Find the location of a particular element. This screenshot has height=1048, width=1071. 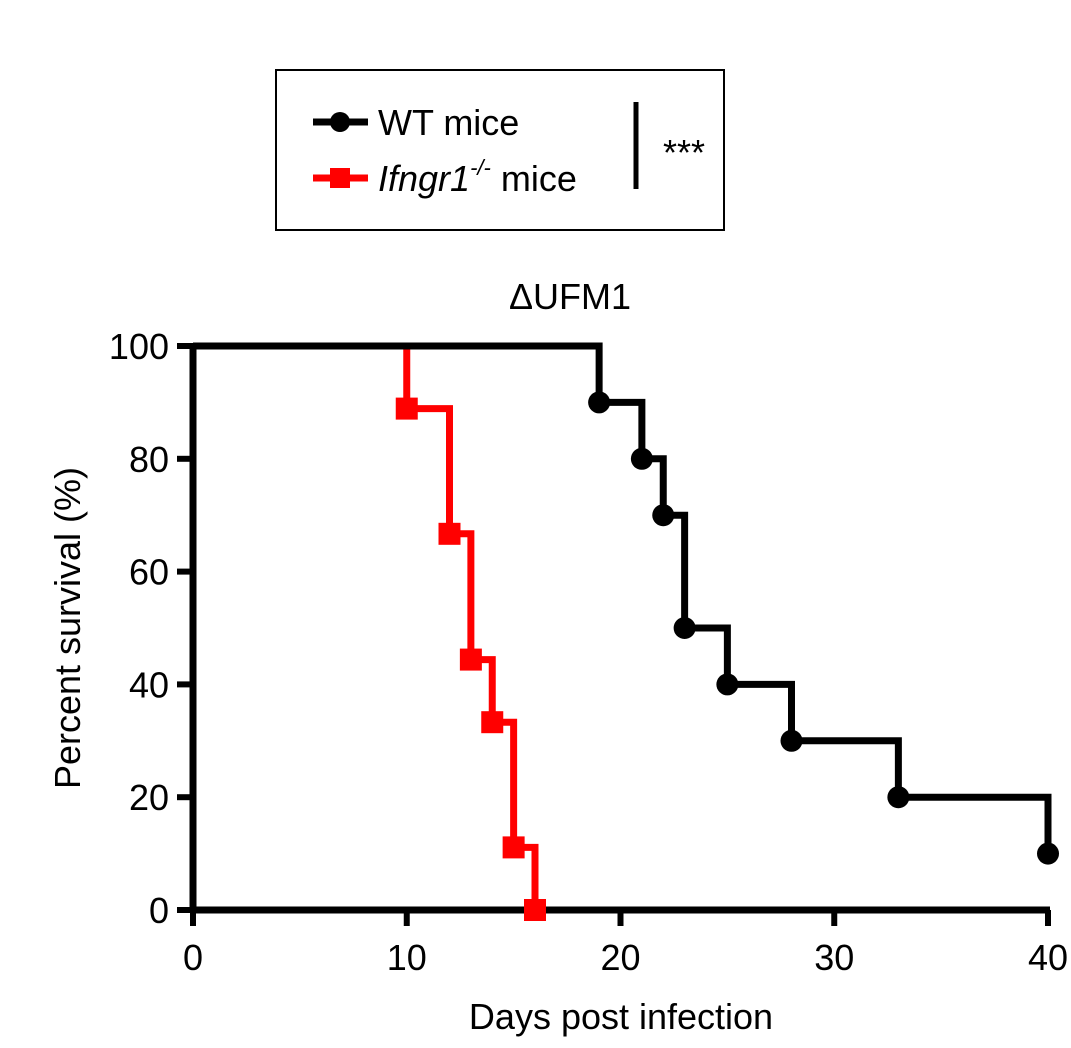

y-tick-label: 60 is located at coordinates (149, 572).